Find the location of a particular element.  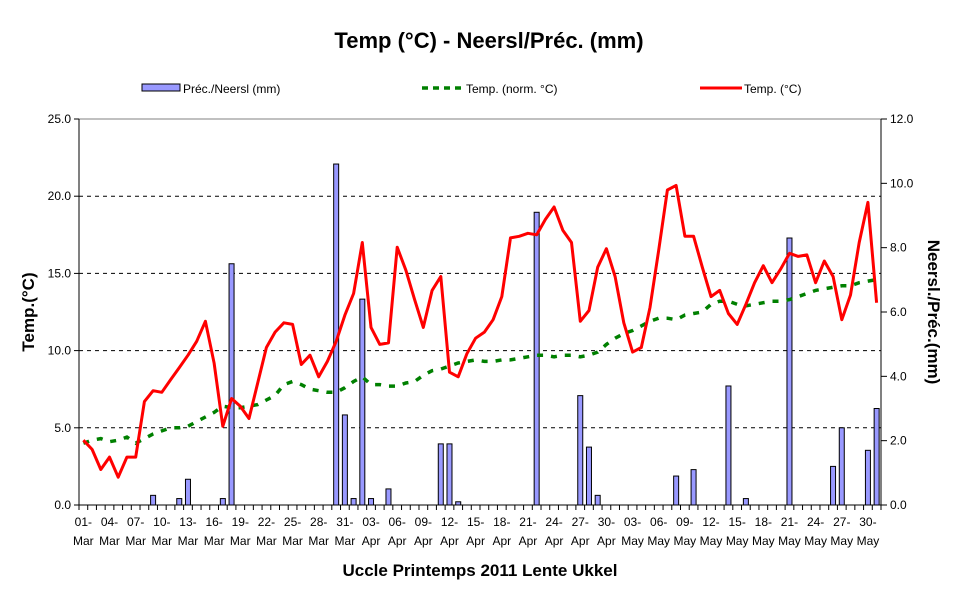

y-right-ticks: 0.0 2.0 4.0 6.0 8.0 10.0 12.0 is located at coordinates (897, 312).